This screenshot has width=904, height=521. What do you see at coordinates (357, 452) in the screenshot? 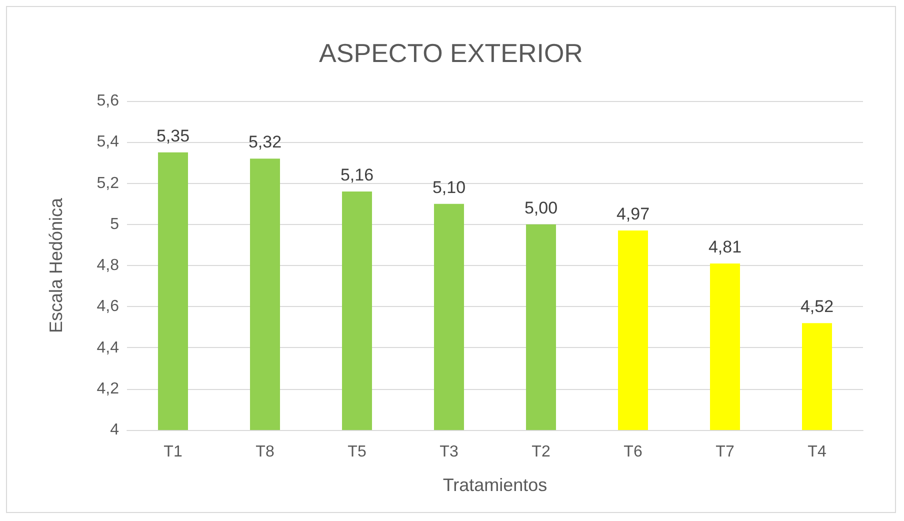
I see `x-tick-label: T5` at bounding box center [357, 452].